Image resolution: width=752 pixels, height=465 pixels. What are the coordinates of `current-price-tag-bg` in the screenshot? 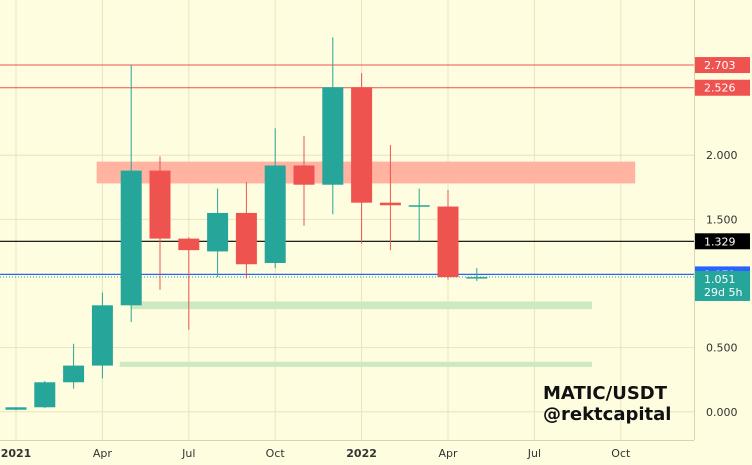 It's located at (722, 285).